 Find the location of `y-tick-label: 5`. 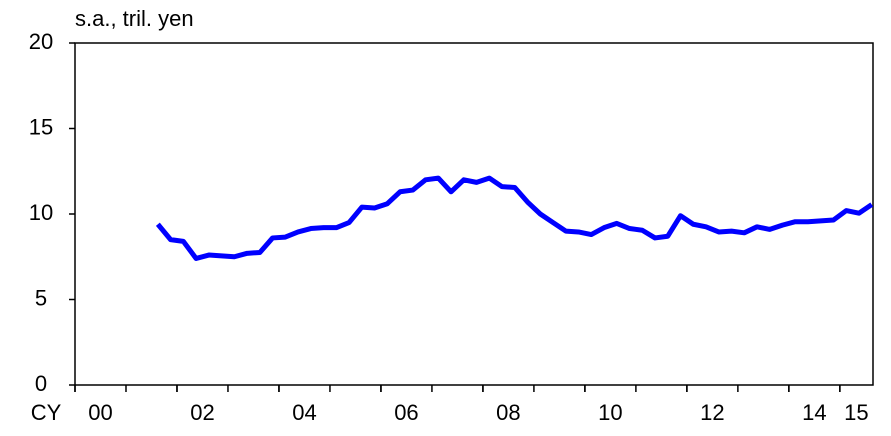

y-tick-label: 5 is located at coordinates (41, 297).